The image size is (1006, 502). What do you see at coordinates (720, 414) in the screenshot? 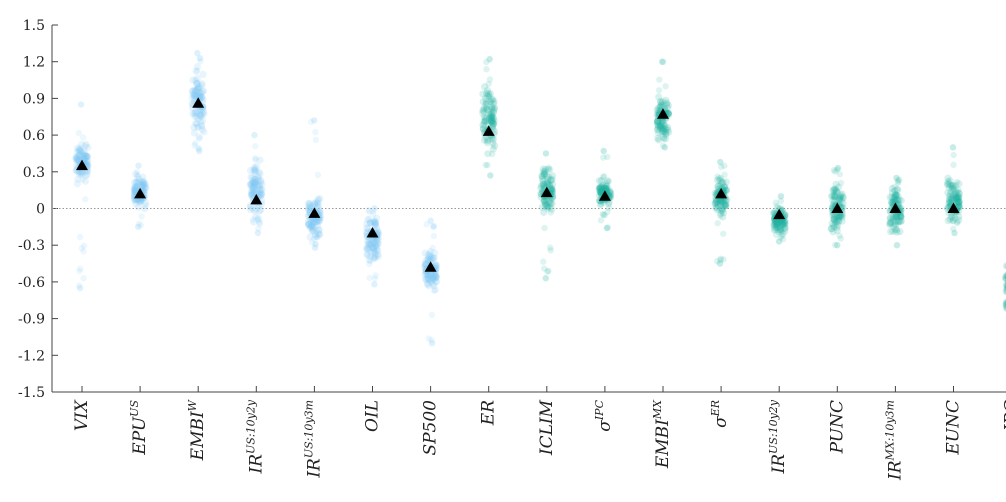
I see `x-category-label: σER` at bounding box center [720, 414].